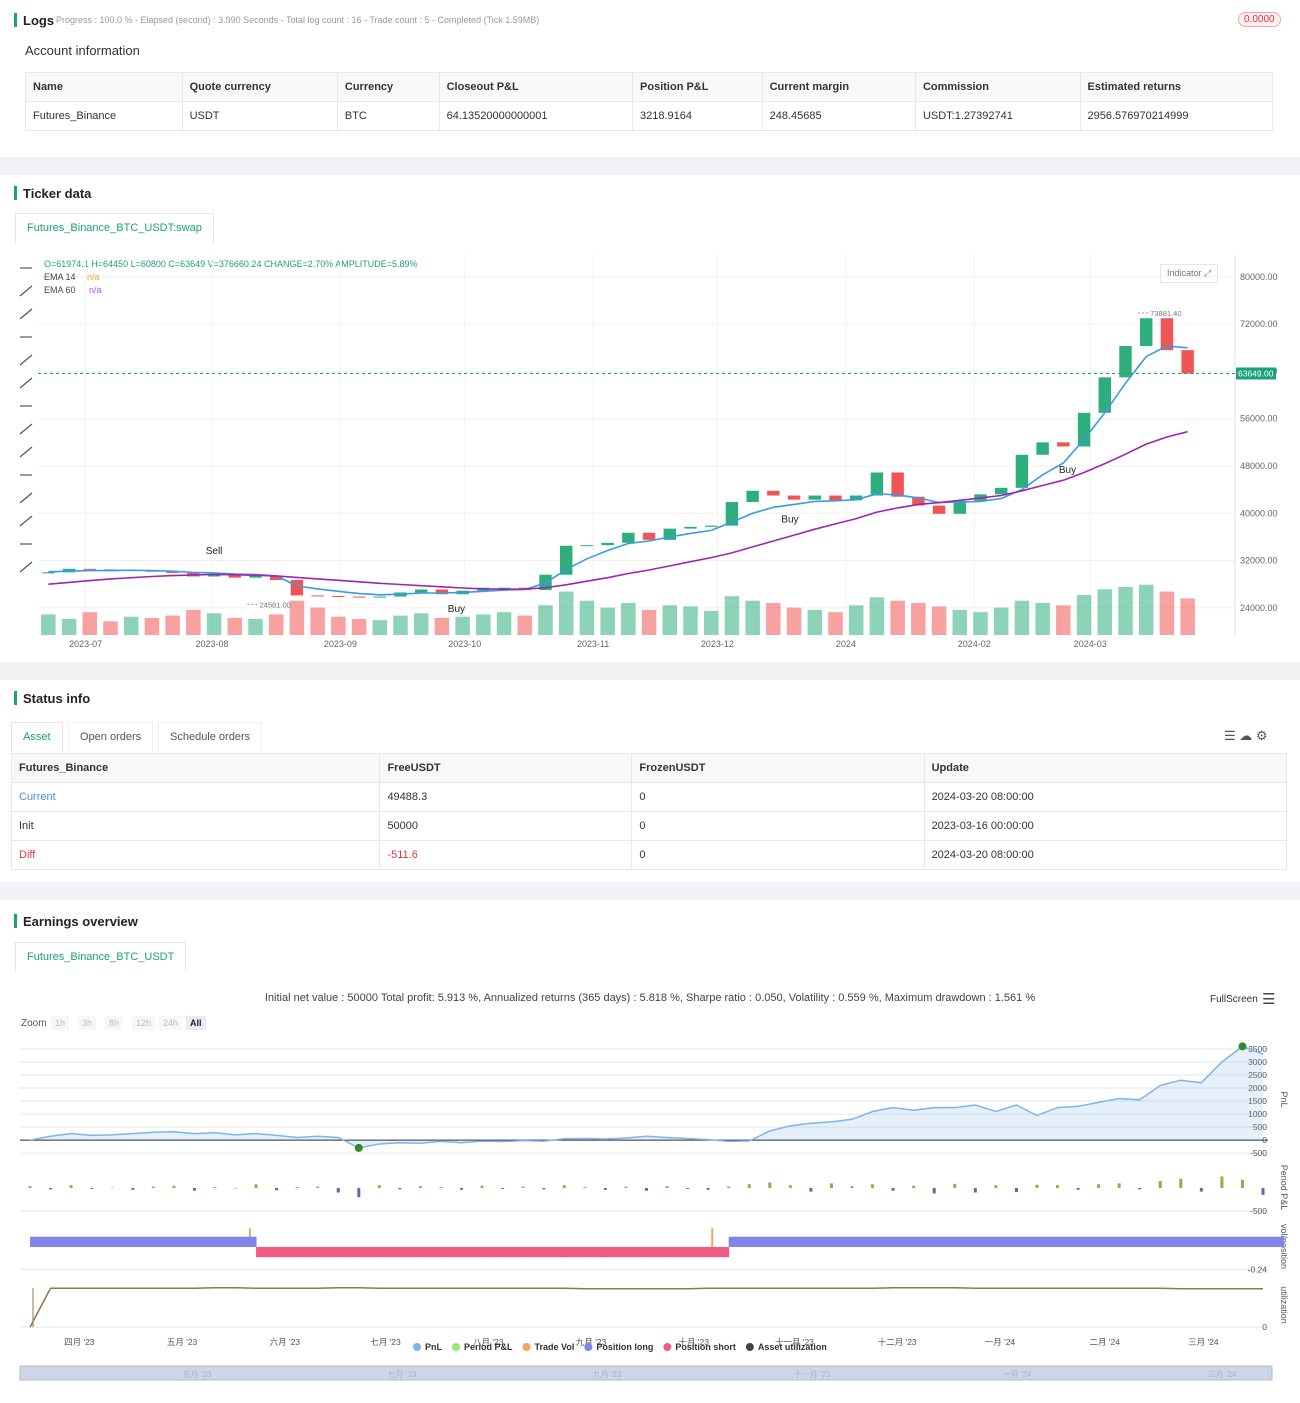  Describe the element at coordinates (649, 797) in the screenshot. I see `row: Current 49488.3 0 2024-03-20 08:00:00` at that location.